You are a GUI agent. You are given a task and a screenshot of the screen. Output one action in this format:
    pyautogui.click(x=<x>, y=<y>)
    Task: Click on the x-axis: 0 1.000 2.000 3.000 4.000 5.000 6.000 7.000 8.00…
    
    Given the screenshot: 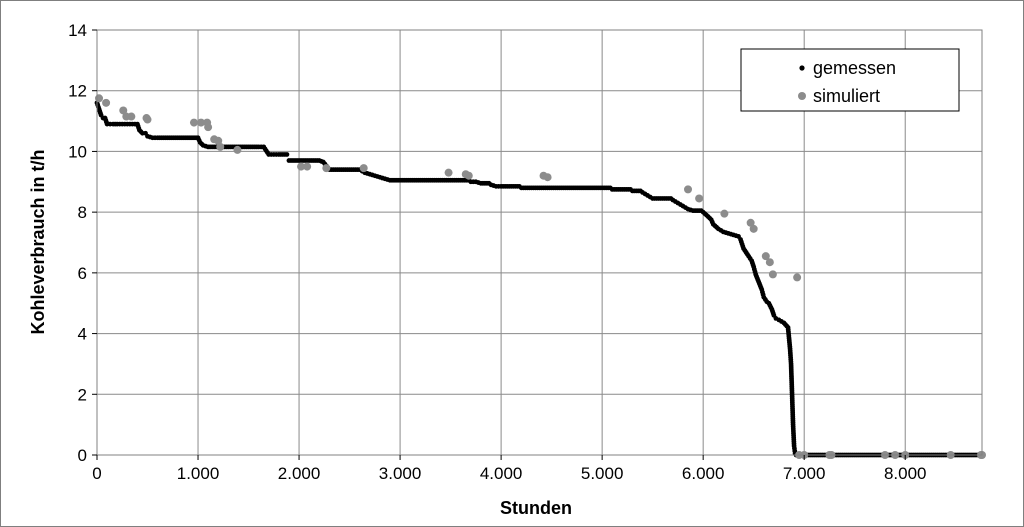 What is the action you would take?
    pyautogui.click(x=509, y=469)
    